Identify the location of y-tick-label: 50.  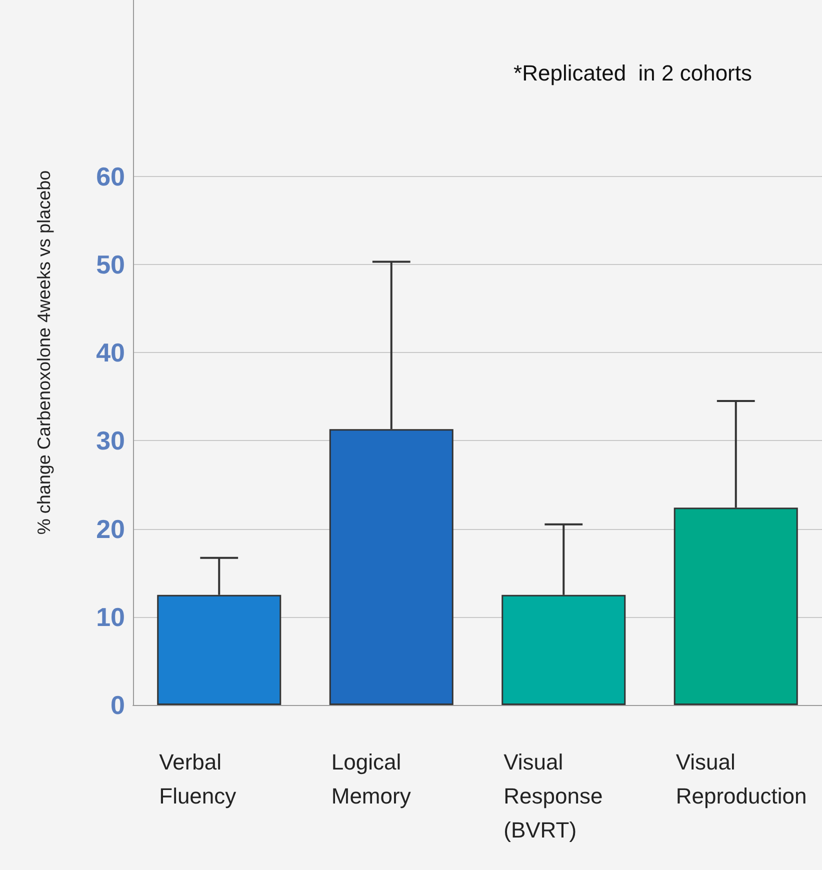
(110, 264).